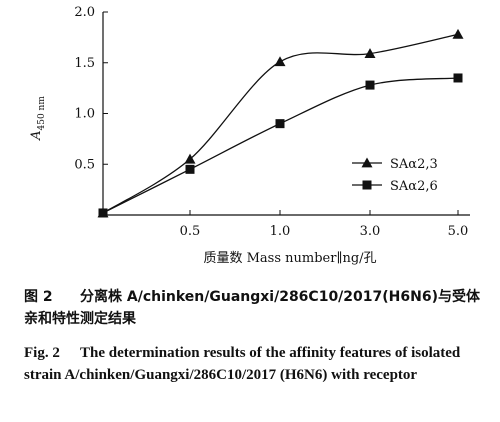 The image size is (500, 422). I want to click on caption-en-label: Fig. 2, so click(42, 353).